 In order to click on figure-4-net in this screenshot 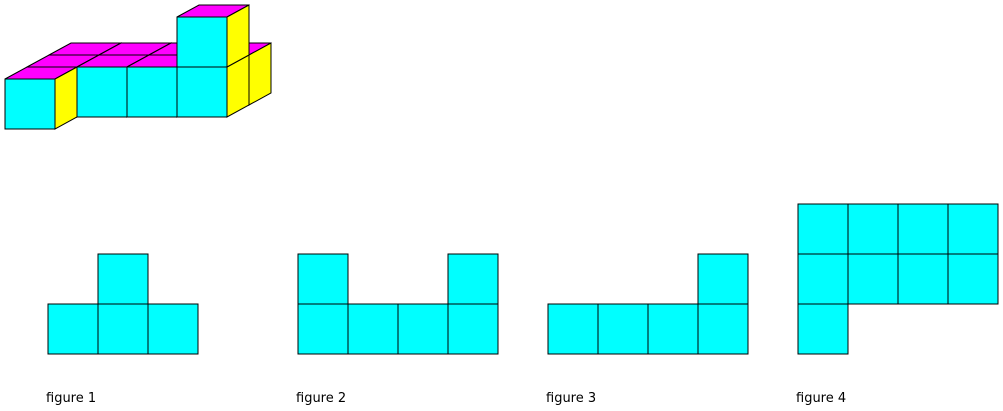, I will do `click(898, 279)`.